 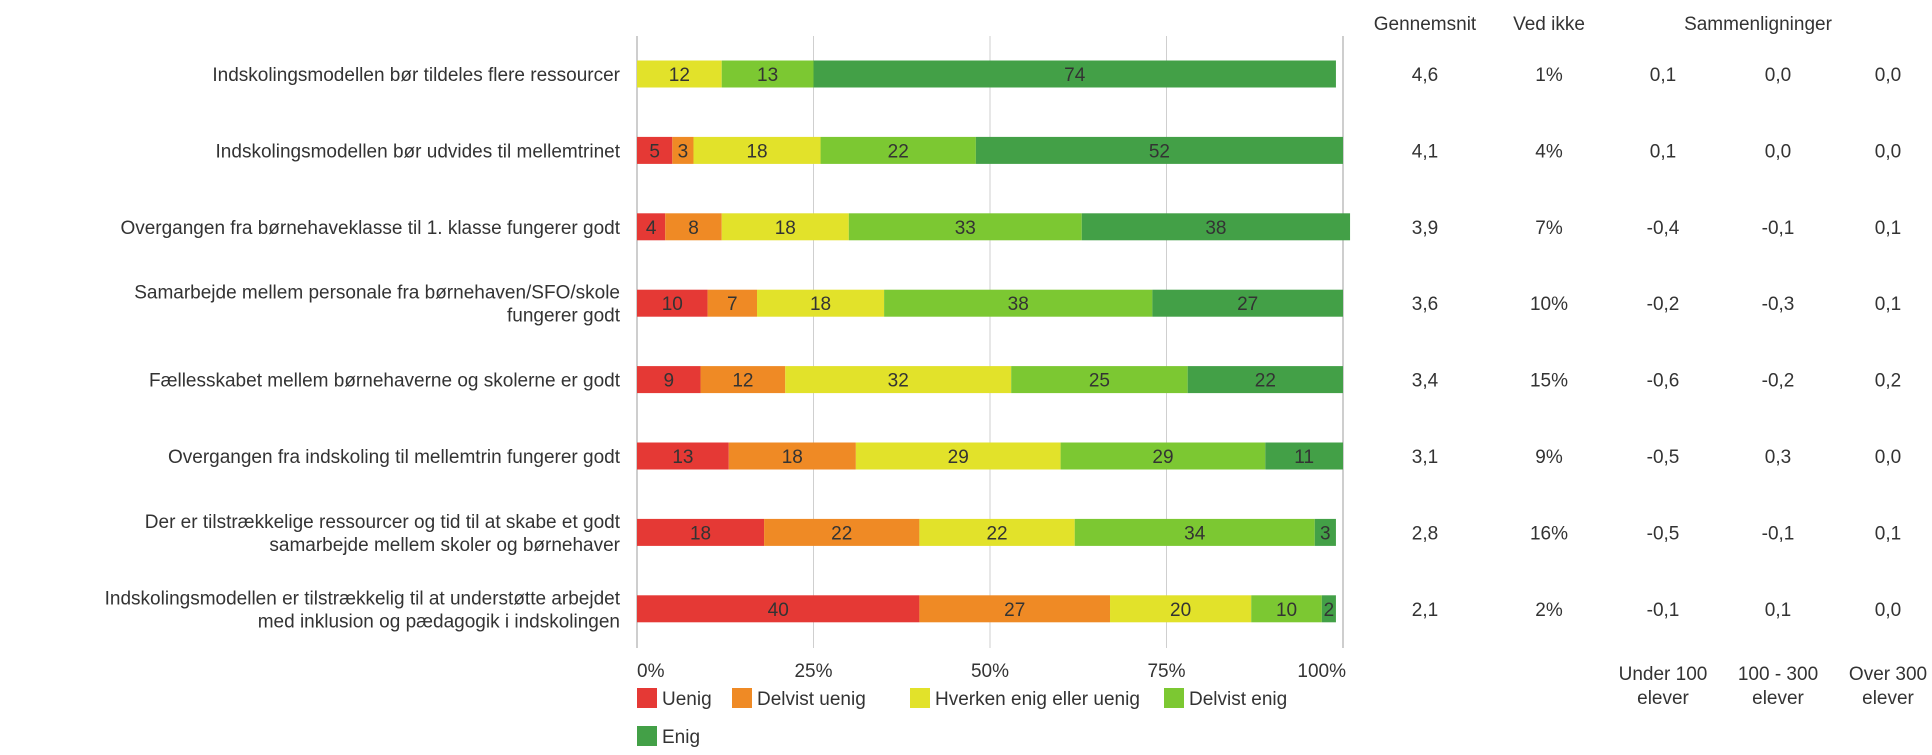 I want to click on comparison-column-label: Under 100 elever, so click(x=1663, y=686).